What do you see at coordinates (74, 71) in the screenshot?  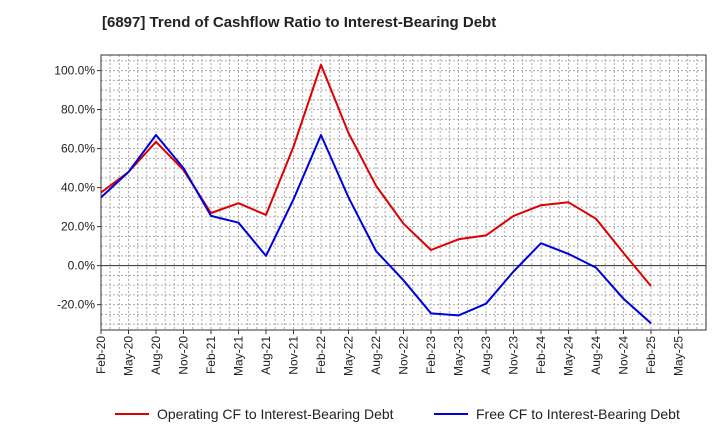 I see `y-tick-label: 100.0%` at bounding box center [74, 71].